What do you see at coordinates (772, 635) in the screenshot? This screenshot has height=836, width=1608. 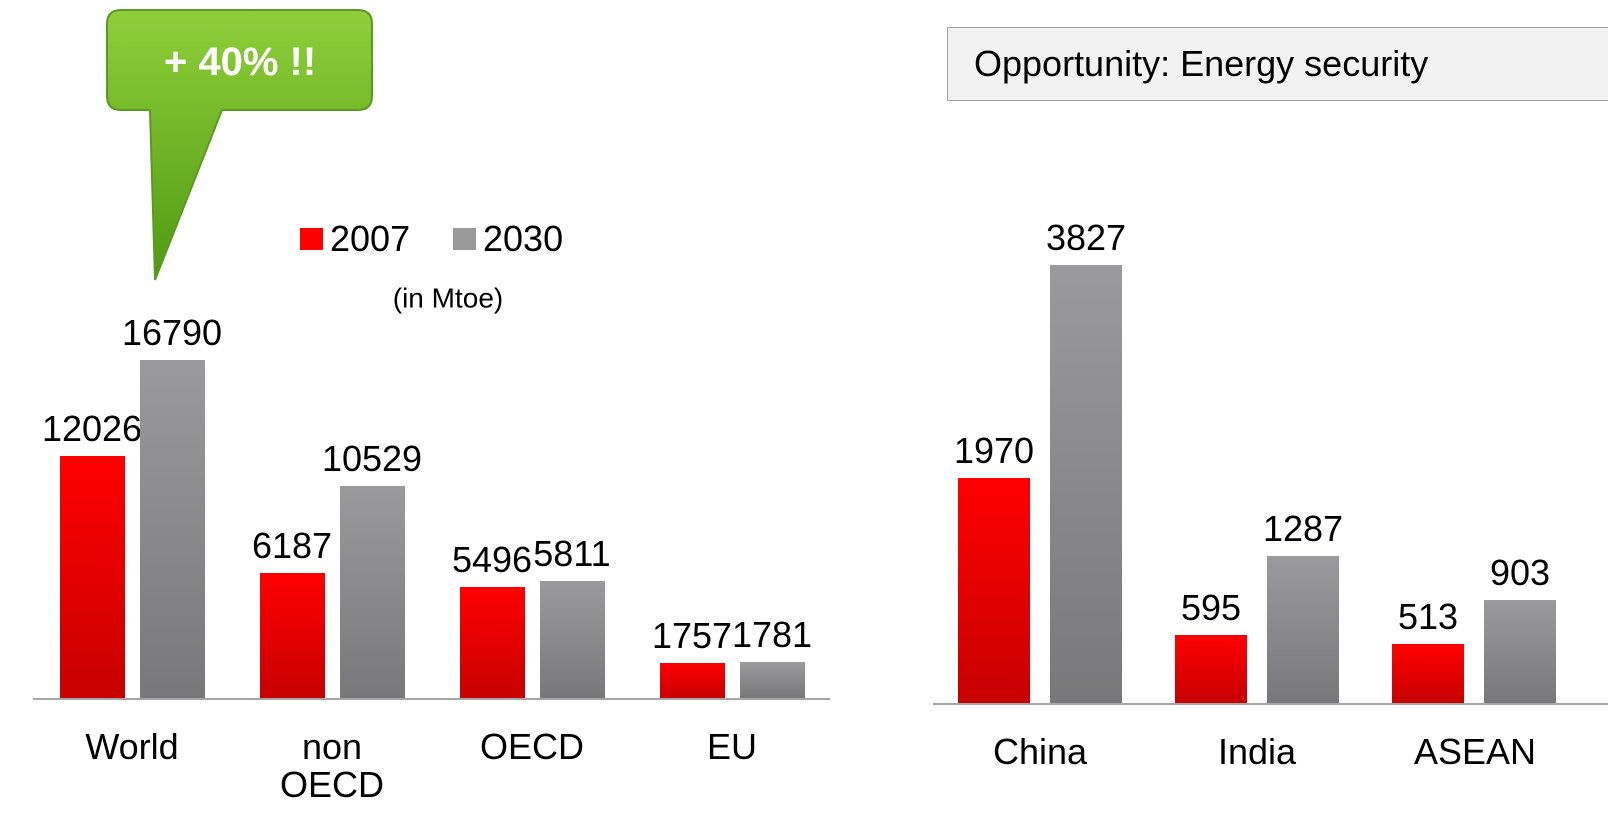 I see `data-label: 1781` at bounding box center [772, 635].